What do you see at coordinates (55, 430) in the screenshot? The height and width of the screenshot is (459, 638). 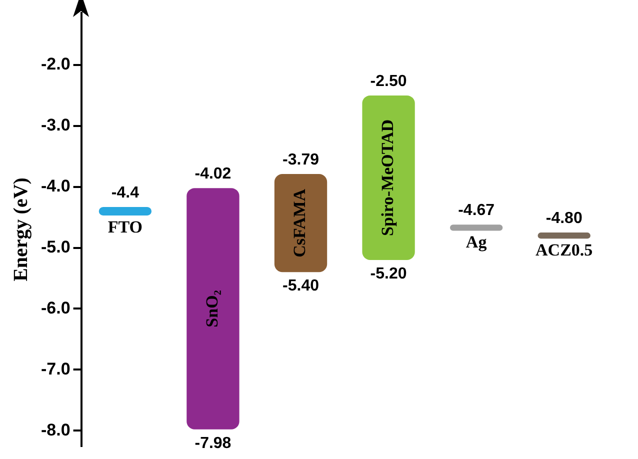 I see `y-tick-label: -8.0` at bounding box center [55, 430].